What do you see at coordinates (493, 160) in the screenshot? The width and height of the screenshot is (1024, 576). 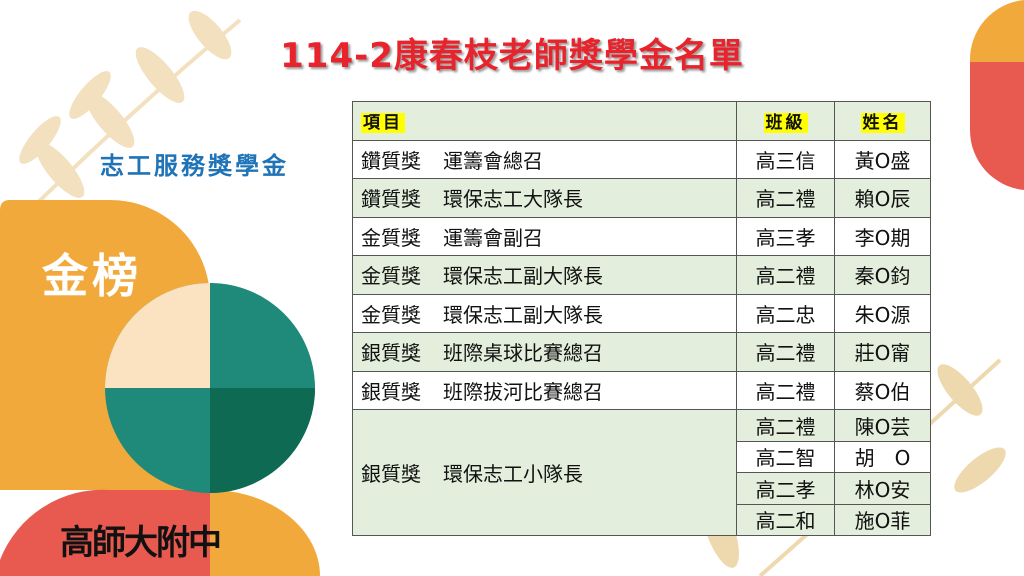 I see `role: 運籌會總召` at bounding box center [493, 160].